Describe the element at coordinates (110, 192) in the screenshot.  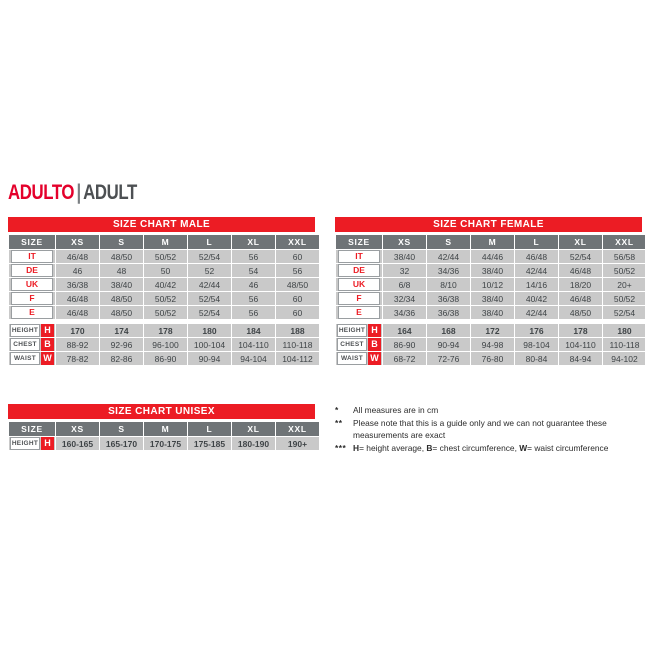
I see `page-title-secondary: ADULT` at that location.